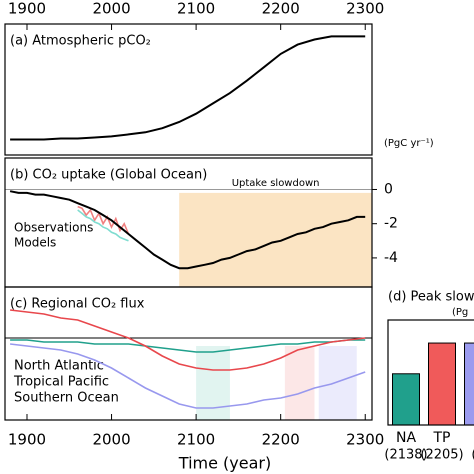  Describe the element at coordinates (391, 224) in the screenshot. I see `y-tick-label: -2` at that location.